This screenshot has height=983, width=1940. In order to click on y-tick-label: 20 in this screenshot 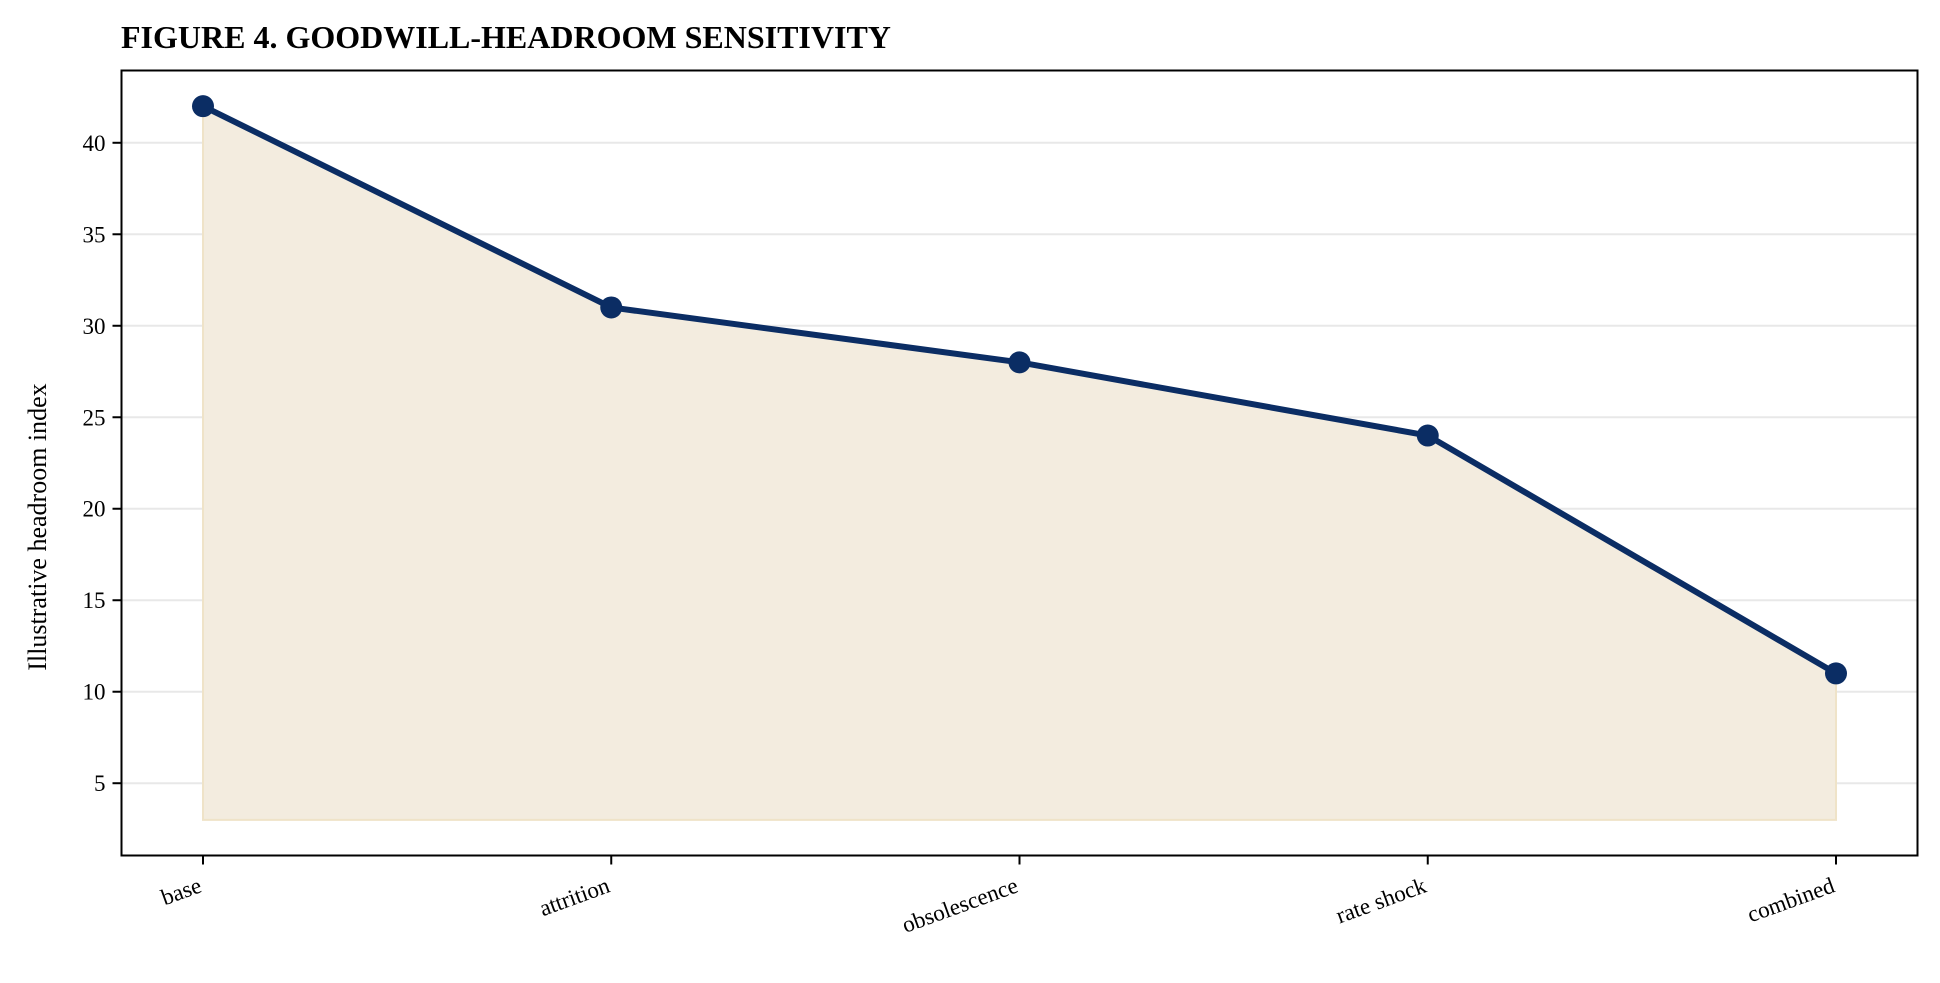, I will do `click(94, 509)`.